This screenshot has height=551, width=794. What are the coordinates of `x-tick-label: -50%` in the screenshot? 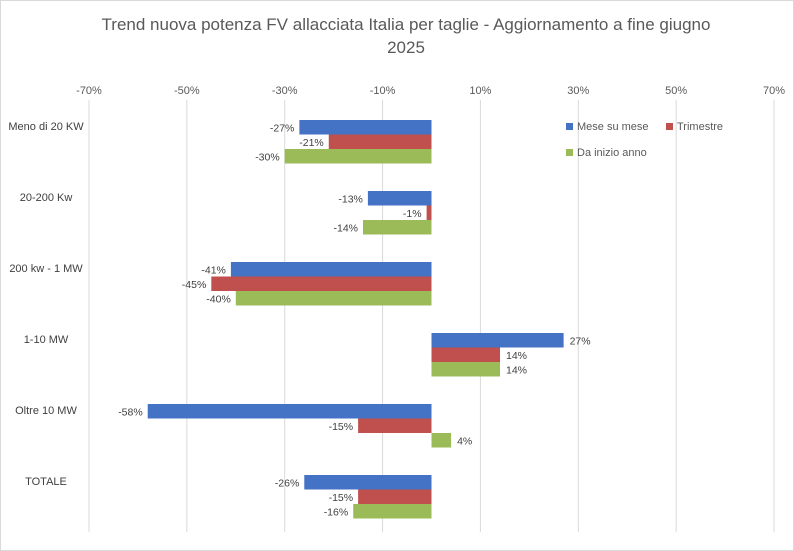 It's located at (187, 91).